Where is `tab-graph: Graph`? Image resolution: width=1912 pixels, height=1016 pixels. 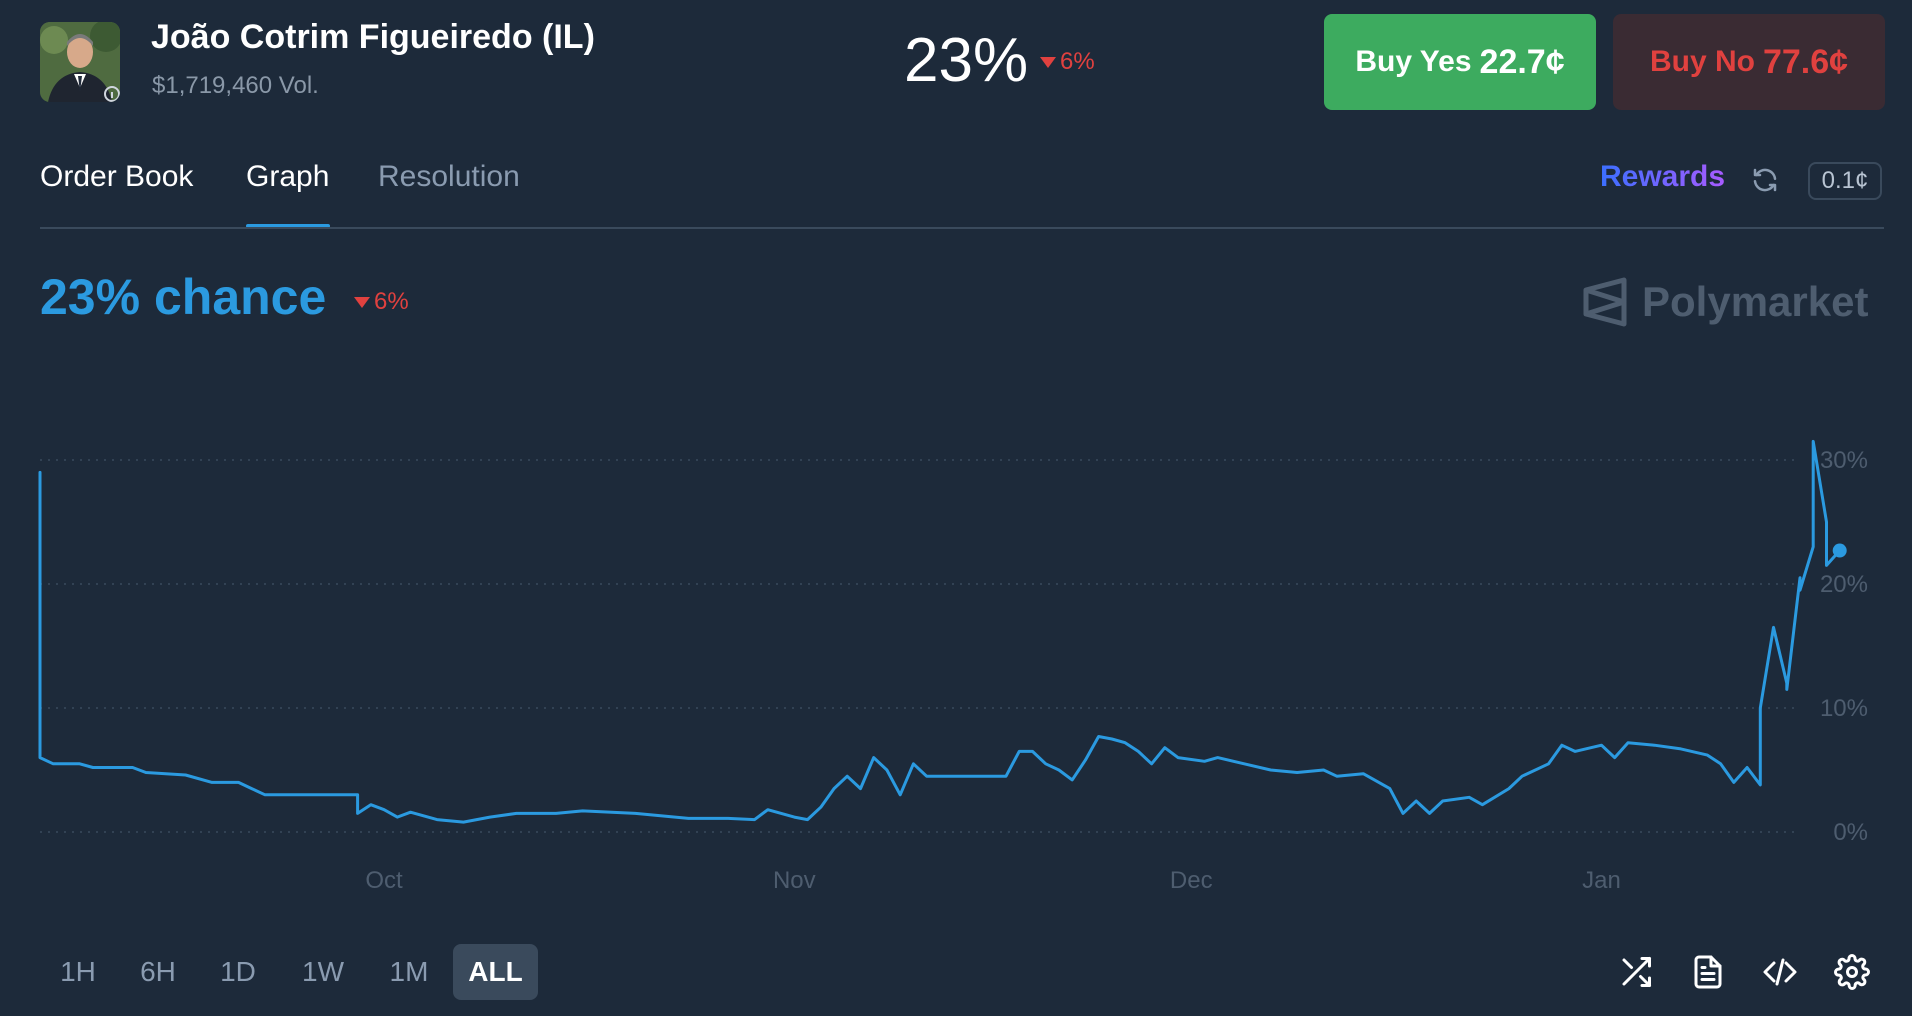 tab-graph: Graph is located at coordinates (288, 176).